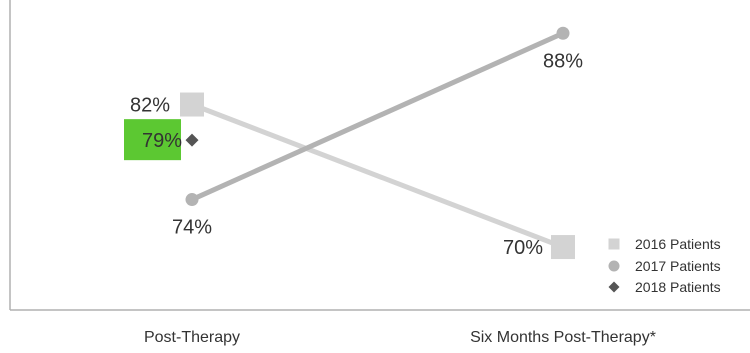 The height and width of the screenshot is (353, 750). What do you see at coordinates (523, 248) in the screenshot?
I see `2016-patients-label-2: 70%` at bounding box center [523, 248].